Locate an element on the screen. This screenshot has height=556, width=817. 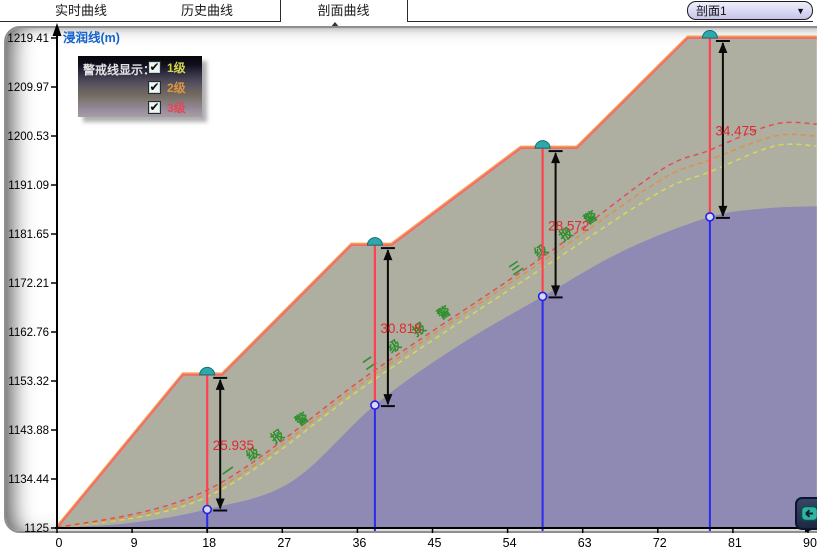
legend-label-level-3: 3级 is located at coordinates (176, 107).